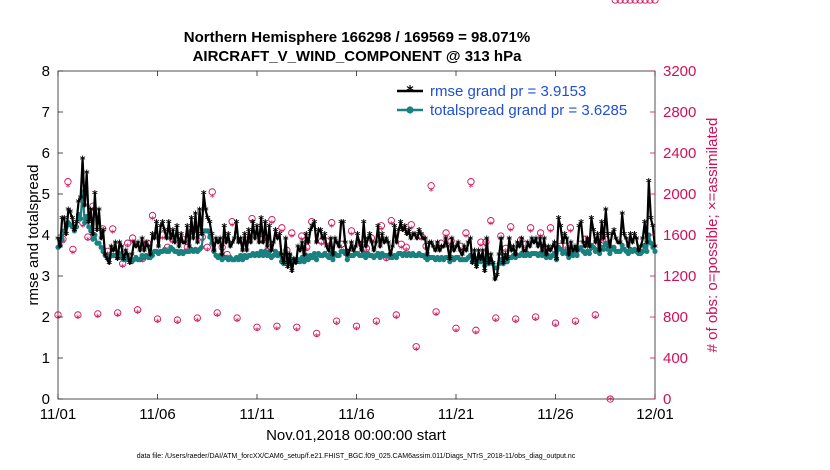  What do you see at coordinates (679, 276) in the screenshot?
I see `y-right-tick-label: 1200` at bounding box center [679, 276].